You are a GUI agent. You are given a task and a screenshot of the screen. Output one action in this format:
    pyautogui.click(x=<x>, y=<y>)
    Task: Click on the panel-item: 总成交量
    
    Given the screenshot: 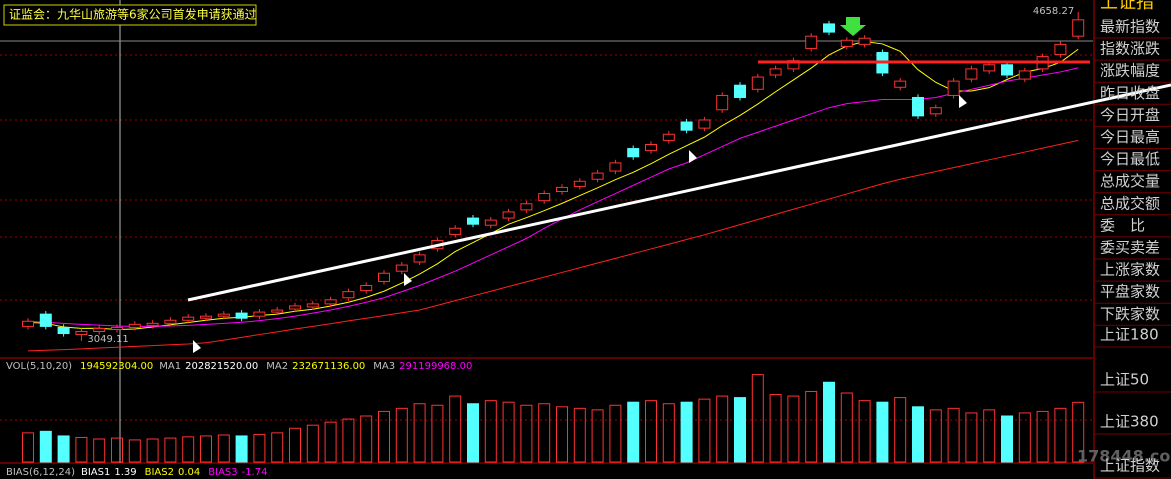 What is the action you would take?
    pyautogui.click(x=1130, y=181)
    